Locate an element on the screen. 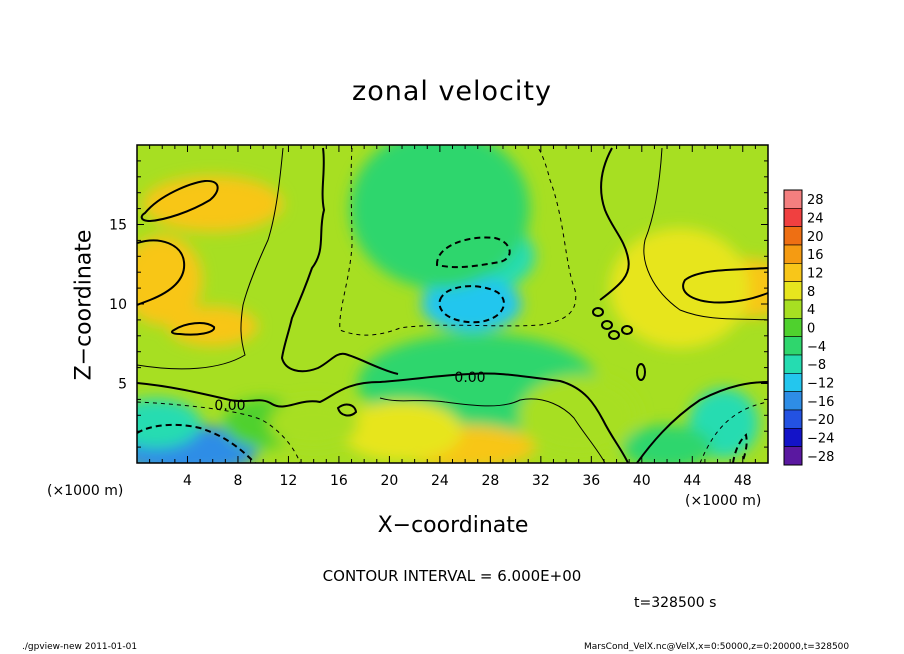  colorbar-label: −16 is located at coordinates (820, 402).